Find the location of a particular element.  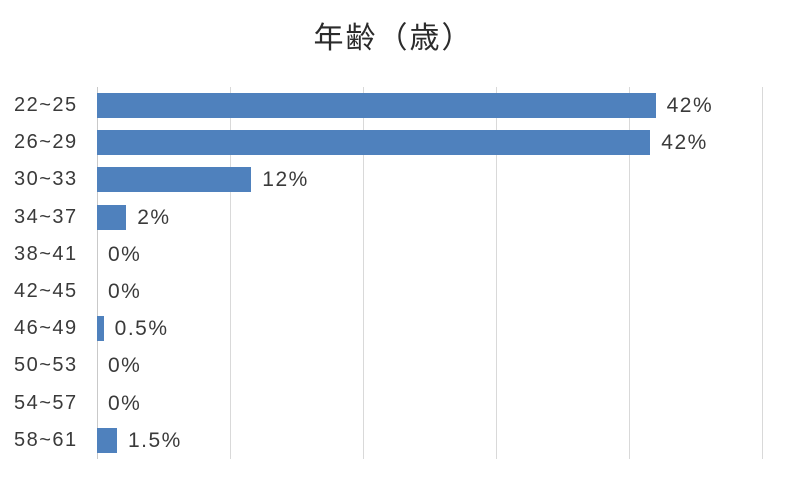

category-label: 46~49 is located at coordinates (46, 328).